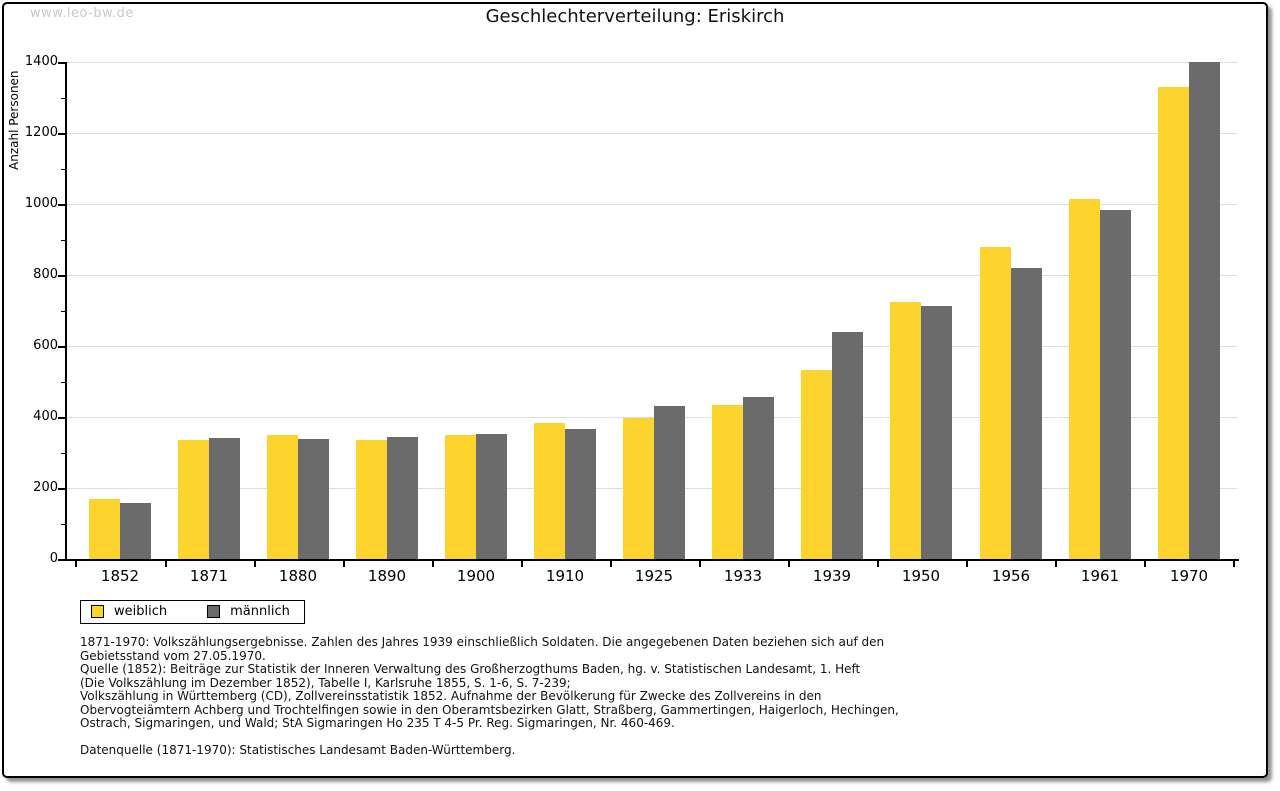 The width and height of the screenshot is (1280, 791). Describe the element at coordinates (652, 560) in the screenshot. I see `x-axis-line` at that location.